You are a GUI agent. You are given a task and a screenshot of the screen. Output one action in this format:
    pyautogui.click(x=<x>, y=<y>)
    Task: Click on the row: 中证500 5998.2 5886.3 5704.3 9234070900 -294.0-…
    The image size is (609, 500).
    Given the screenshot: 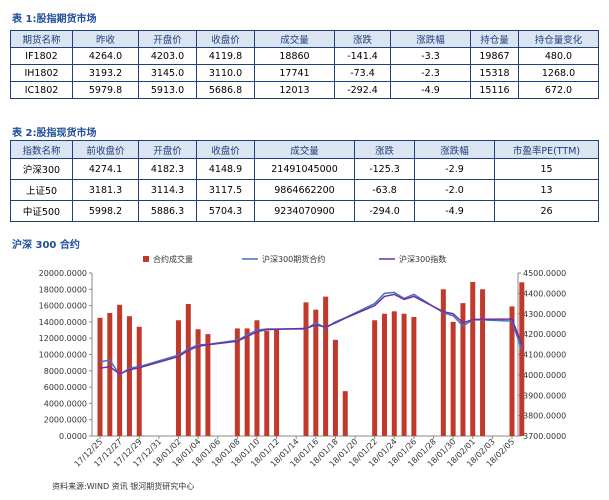 What is the action you would take?
    pyautogui.click(x=304, y=211)
    